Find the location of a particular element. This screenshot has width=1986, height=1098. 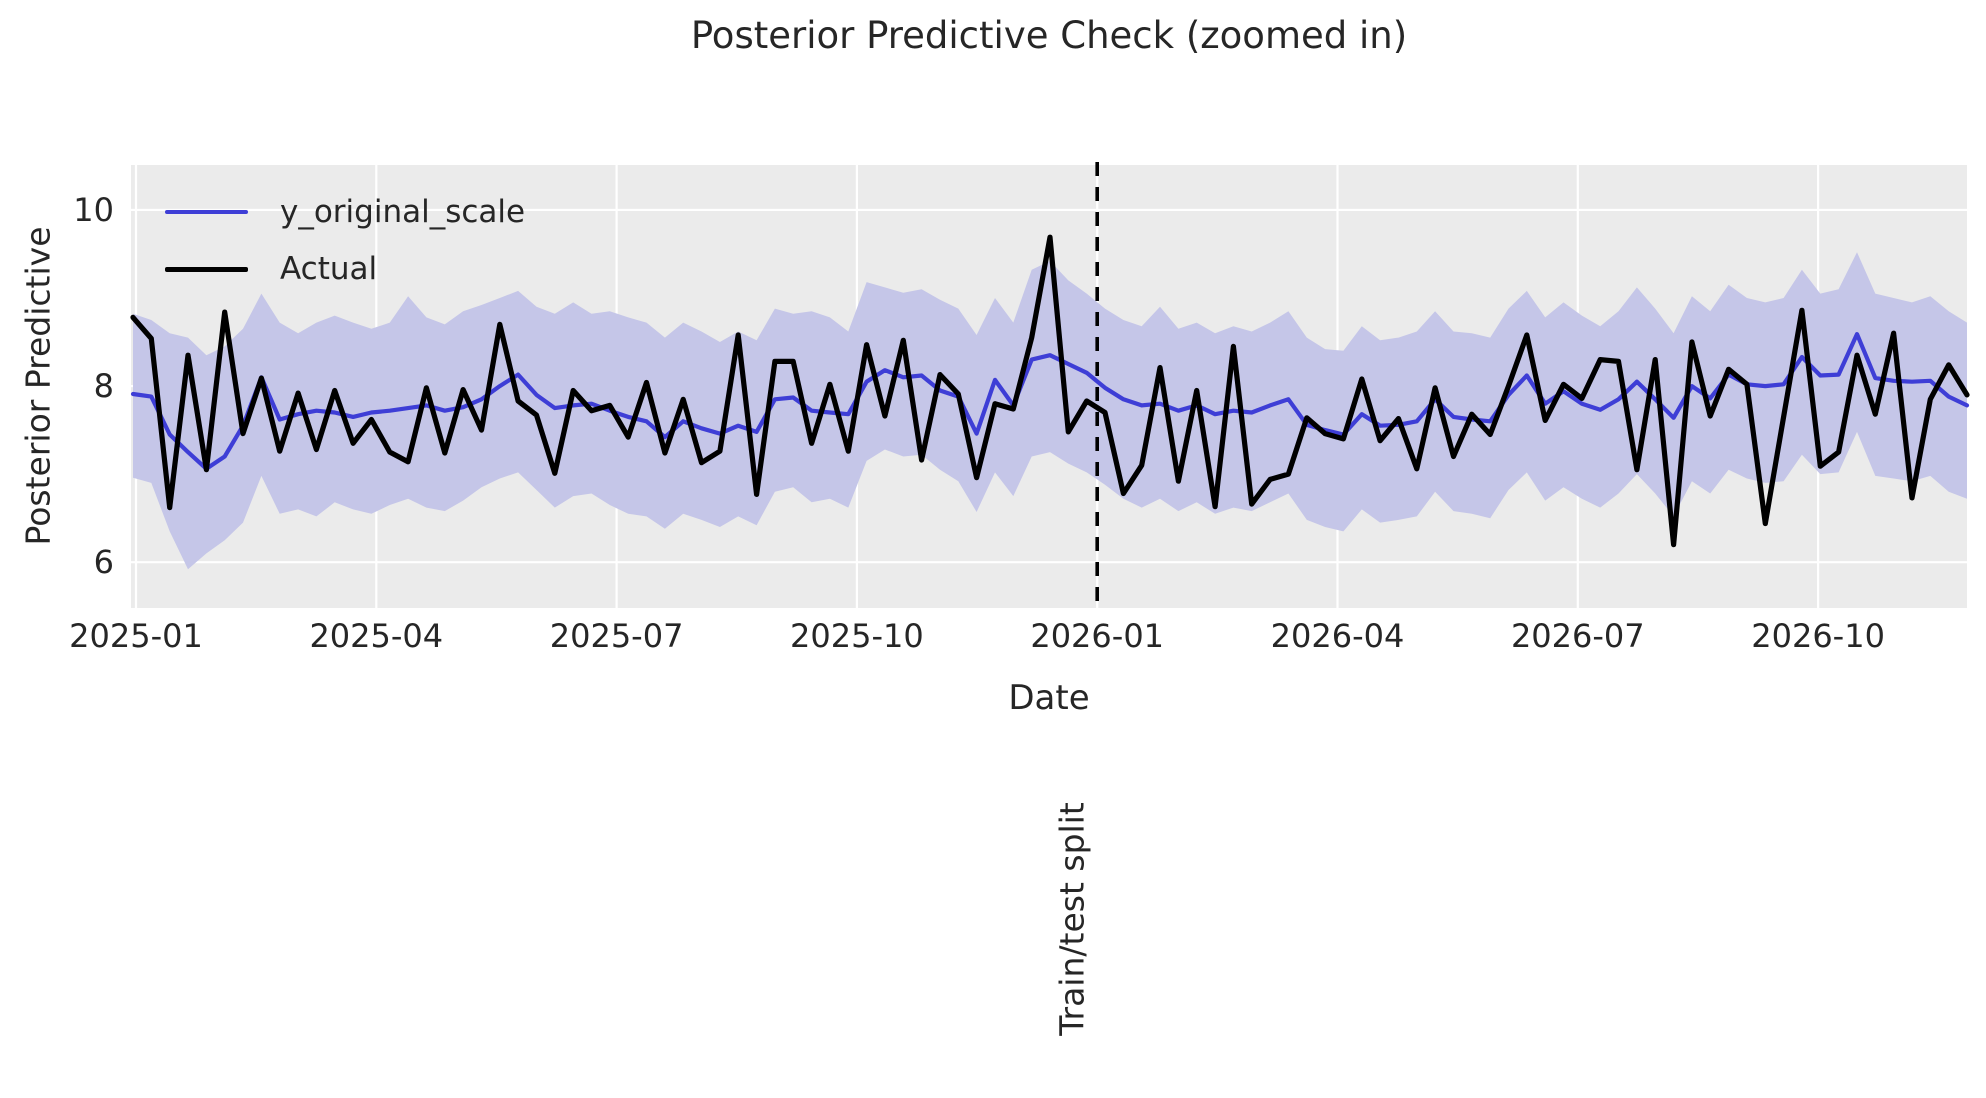

y-tick-label: 10 is located at coordinates (93, 209).